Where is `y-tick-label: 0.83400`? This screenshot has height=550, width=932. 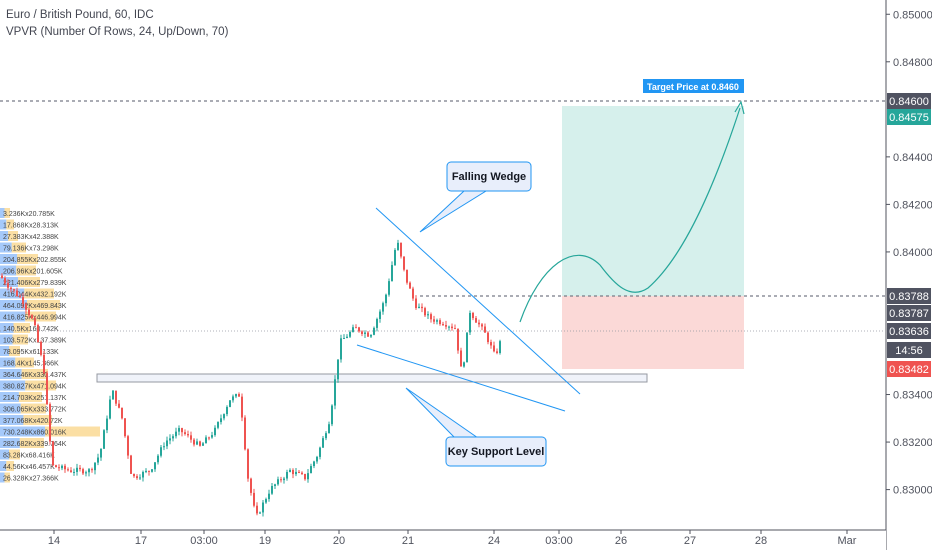 y-tick-label: 0.83400 is located at coordinates (912, 396).